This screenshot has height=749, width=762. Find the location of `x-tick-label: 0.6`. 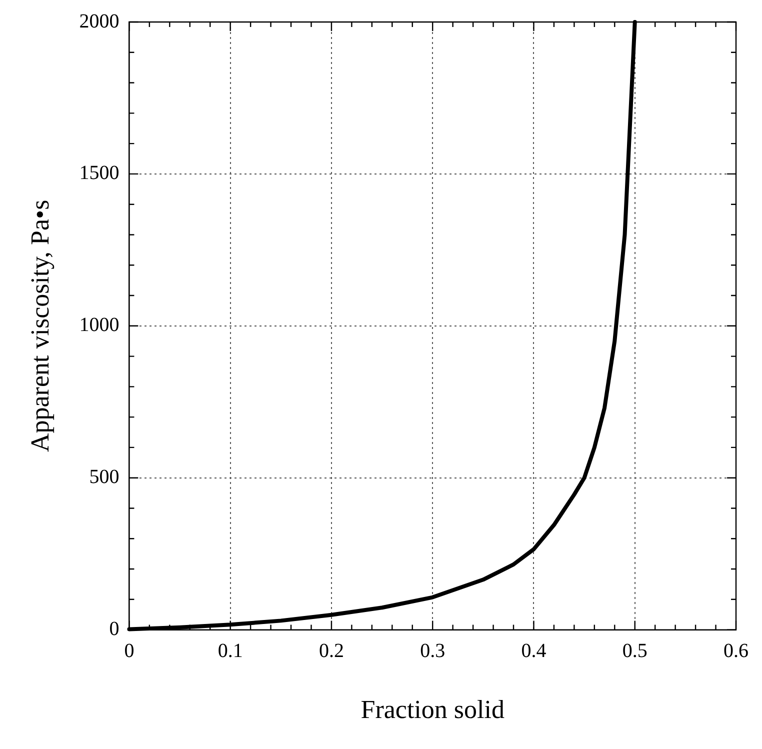

x-tick-label: 0.6 is located at coordinates (736, 651).